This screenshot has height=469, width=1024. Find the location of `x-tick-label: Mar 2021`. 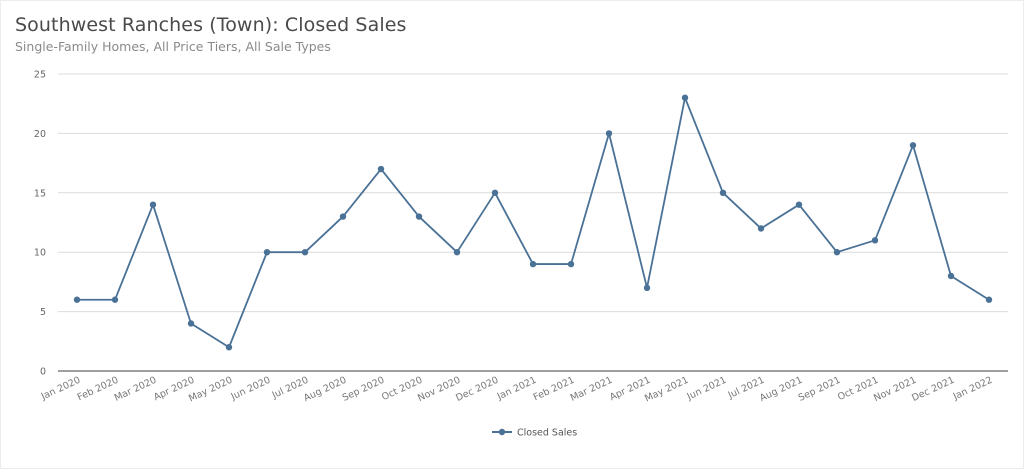

x-tick-label: Mar 2021 is located at coordinates (592, 389).